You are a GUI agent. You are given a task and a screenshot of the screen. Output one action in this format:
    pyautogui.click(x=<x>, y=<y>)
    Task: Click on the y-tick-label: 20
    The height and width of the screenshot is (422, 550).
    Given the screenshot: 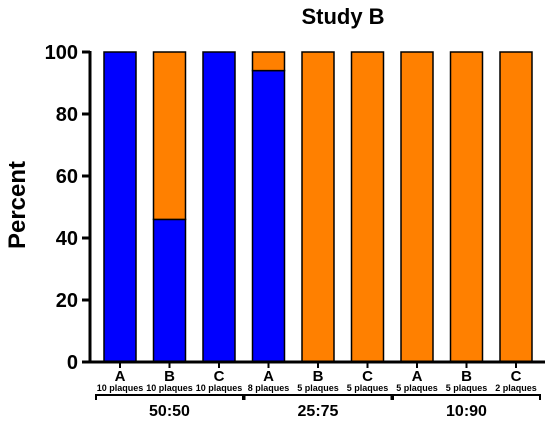 What is the action you would take?
    pyautogui.click(x=67, y=301)
    